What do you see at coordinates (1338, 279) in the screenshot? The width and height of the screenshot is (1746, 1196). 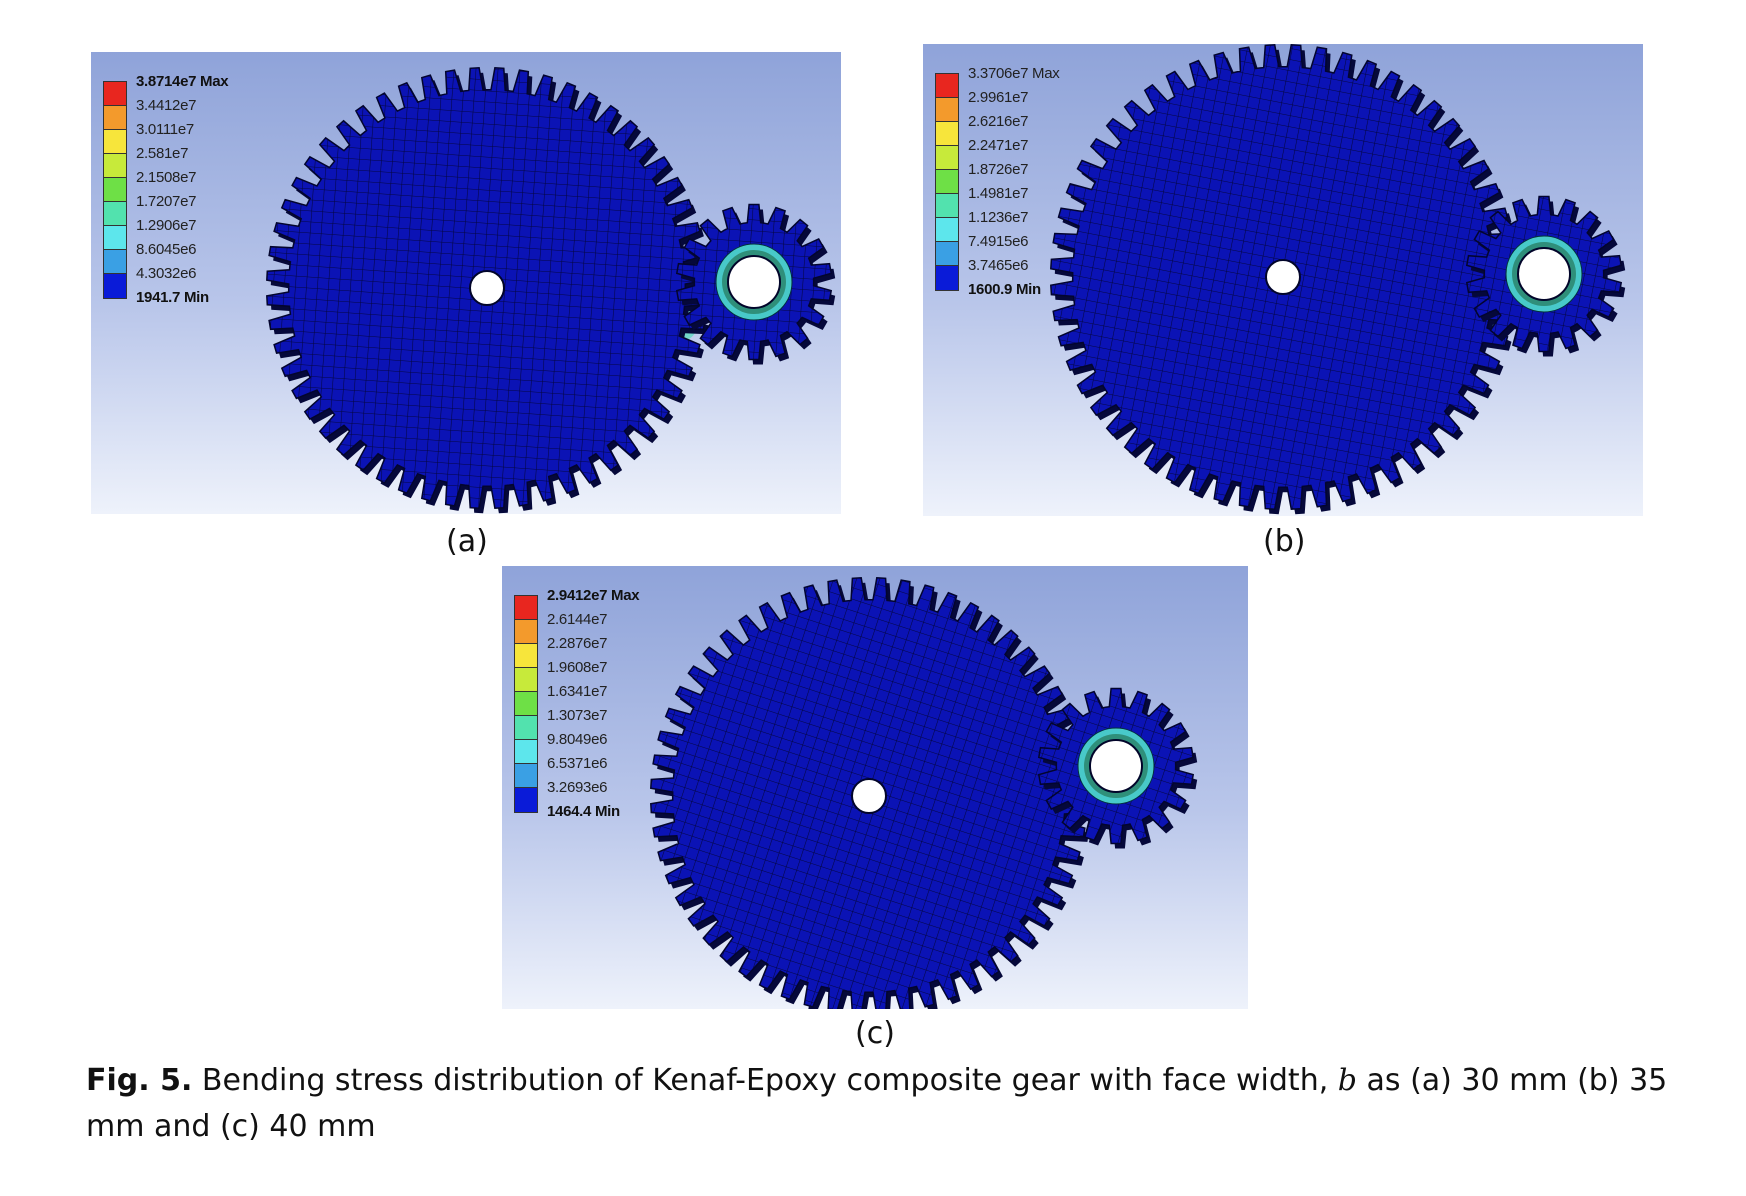 I see `gear-mesh-b` at bounding box center [1338, 279].